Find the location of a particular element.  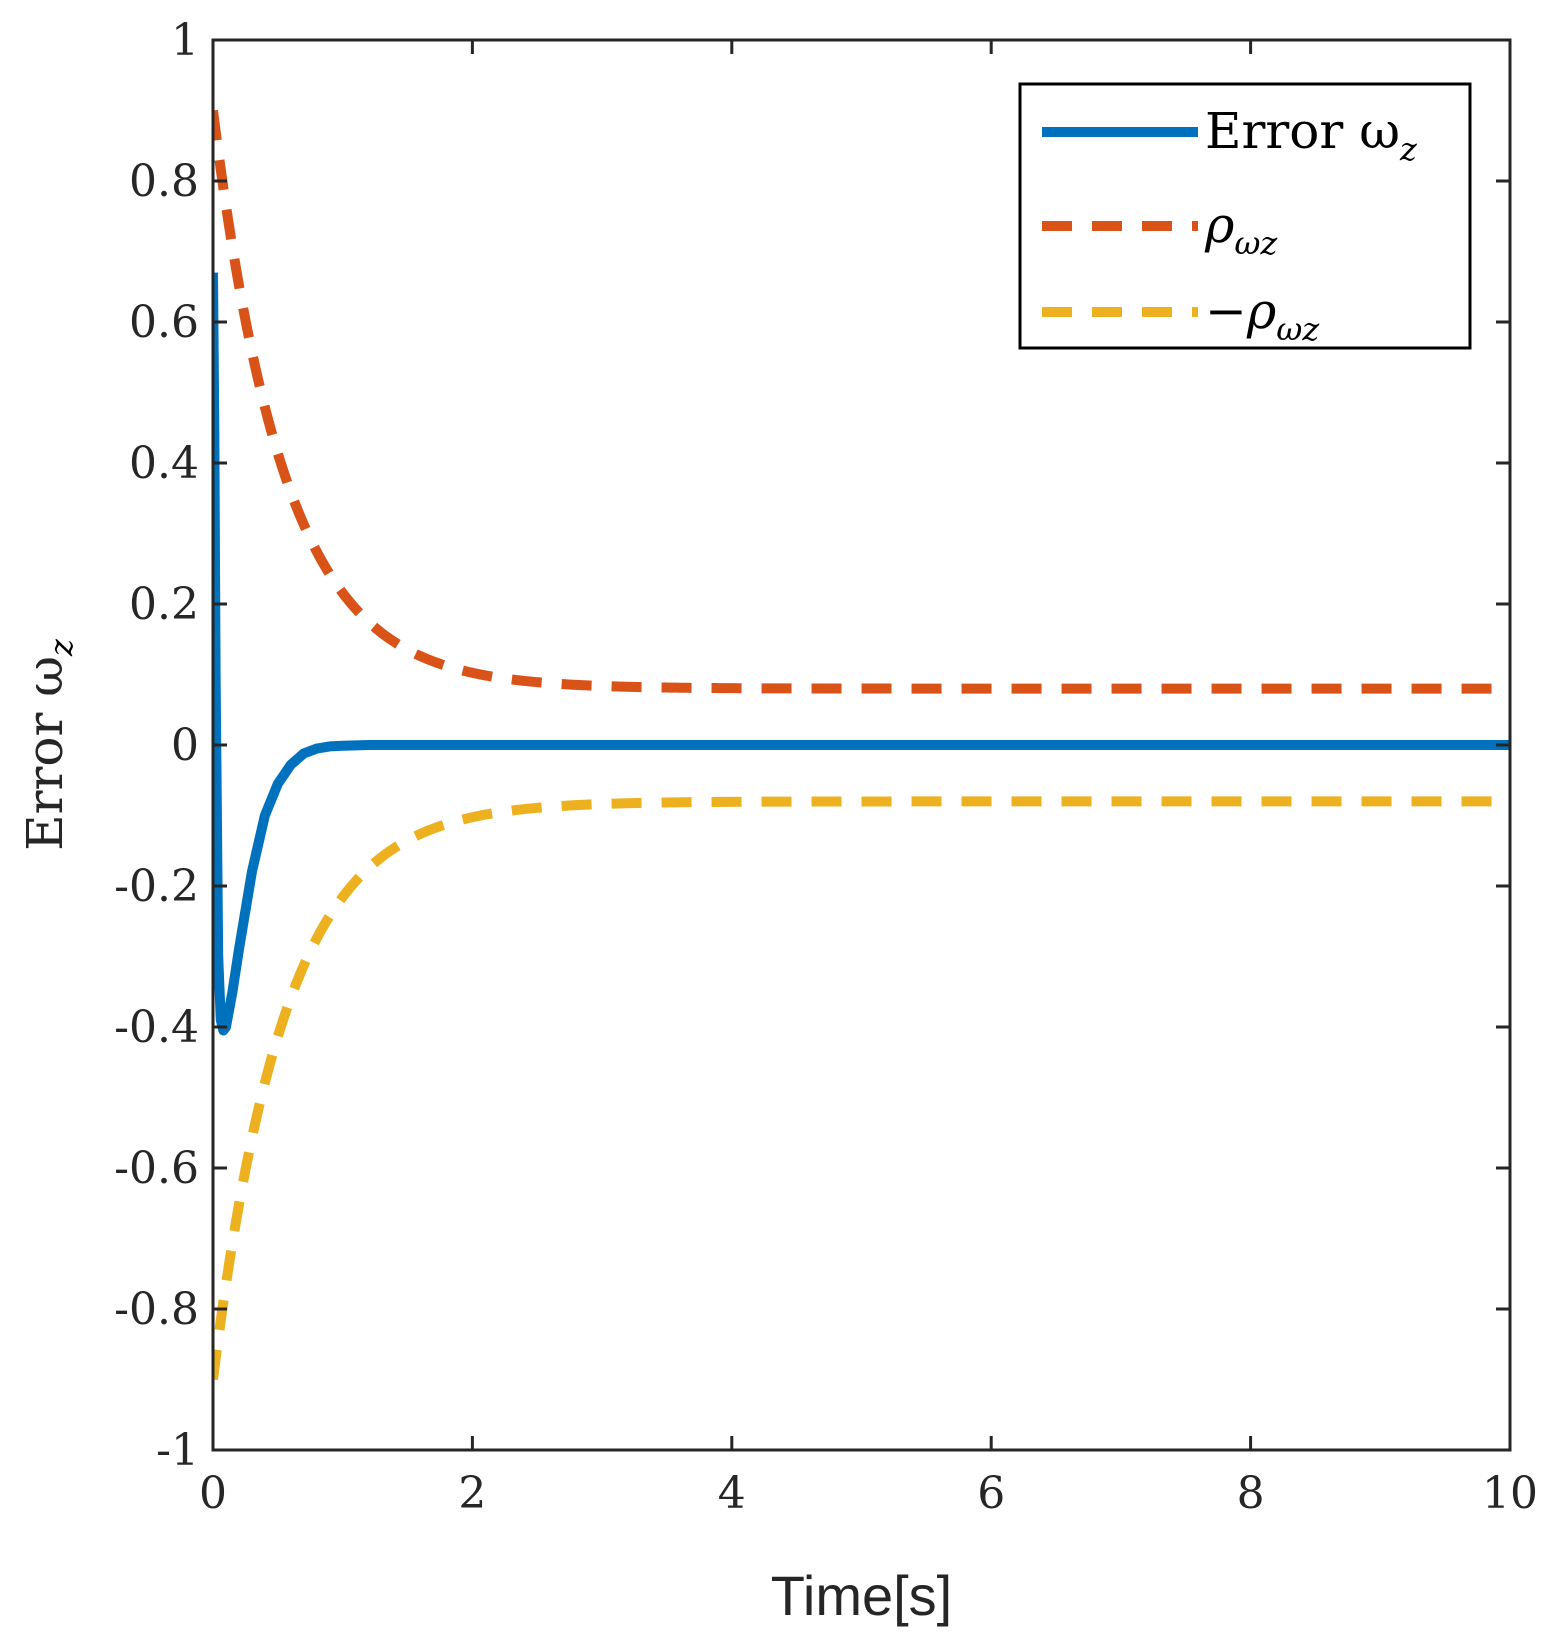

y-tick-label: -0.8 is located at coordinates (156, 1309).